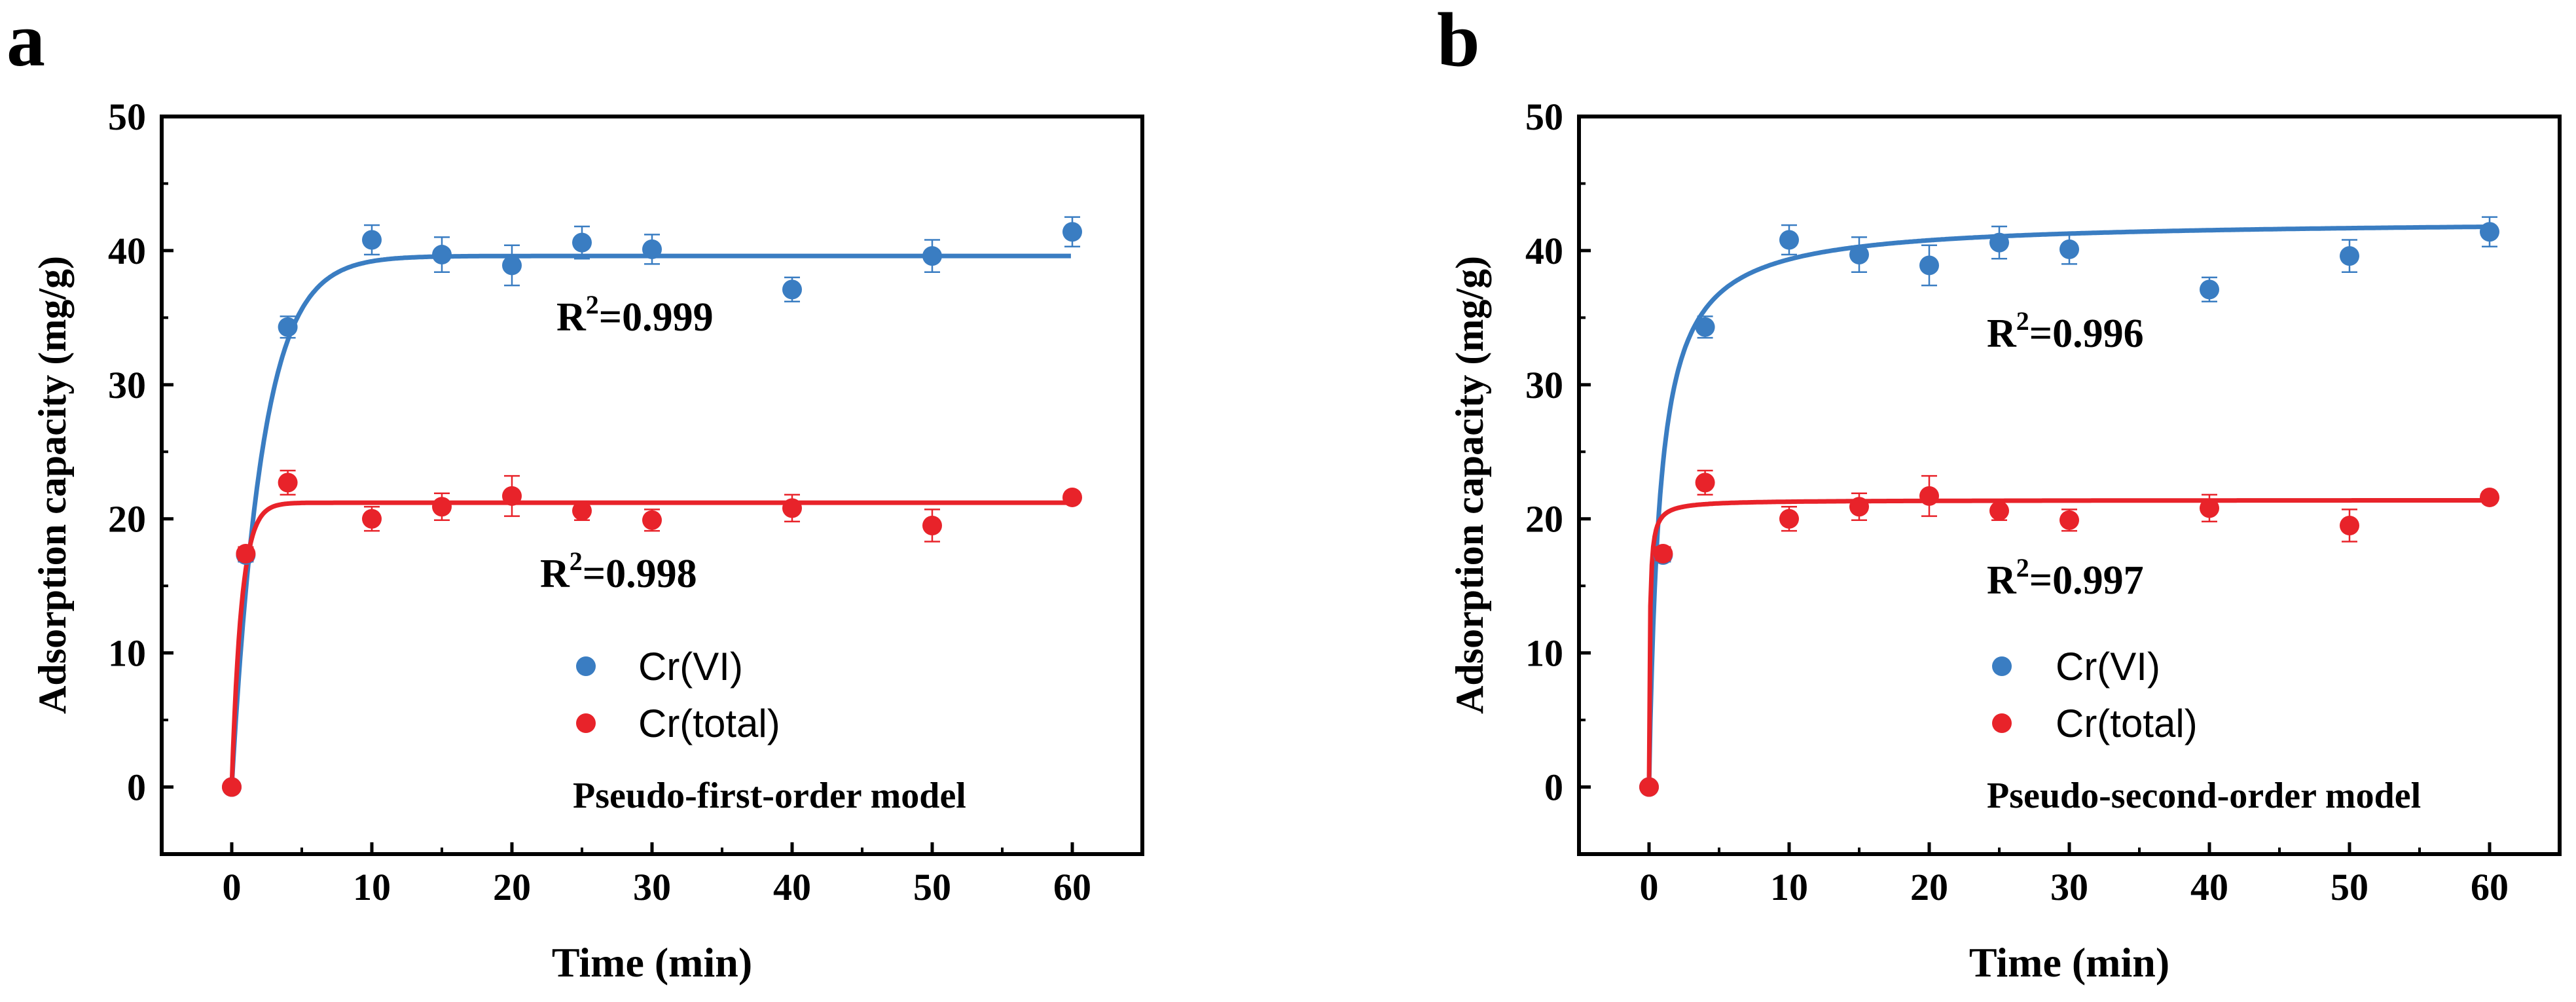 The image size is (2576, 1002). What do you see at coordinates (2204, 796) in the screenshot?
I see `model-annotation: Pseudo-second-order model` at bounding box center [2204, 796].